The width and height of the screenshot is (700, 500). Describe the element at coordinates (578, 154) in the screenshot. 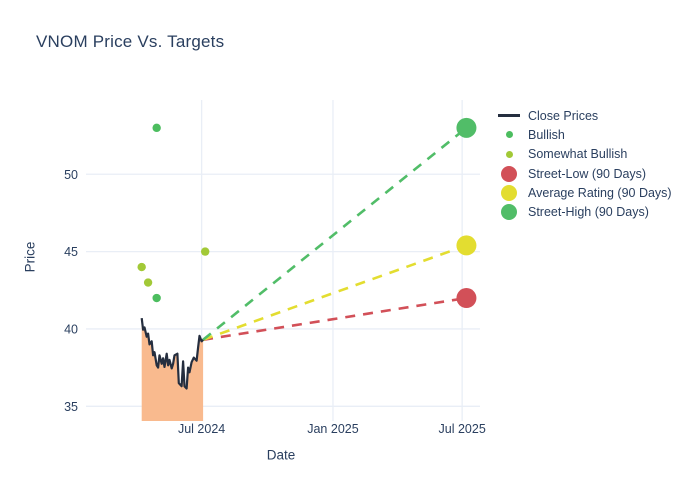

I see `legend-label: Somewhat Bullish` at that location.